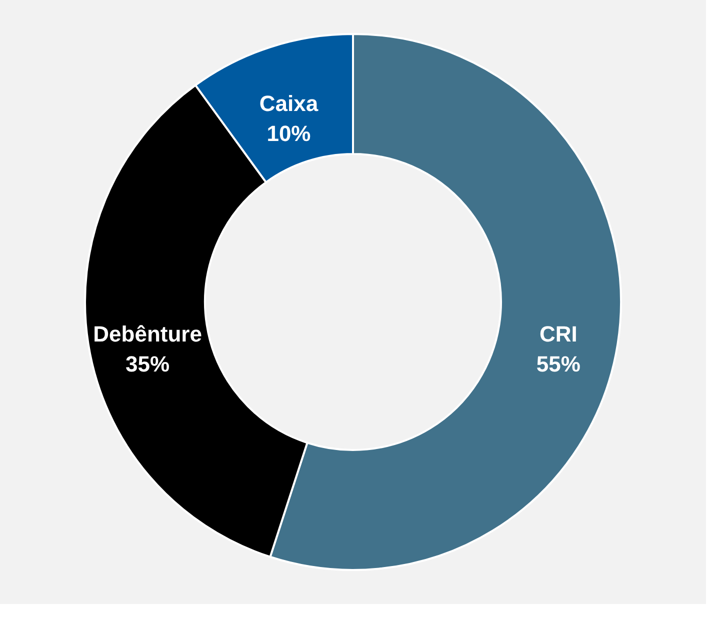 Image resolution: width=715 pixels, height=621 pixels. What do you see at coordinates (289, 103) in the screenshot?
I see `slice-label: Caixa` at bounding box center [289, 103].